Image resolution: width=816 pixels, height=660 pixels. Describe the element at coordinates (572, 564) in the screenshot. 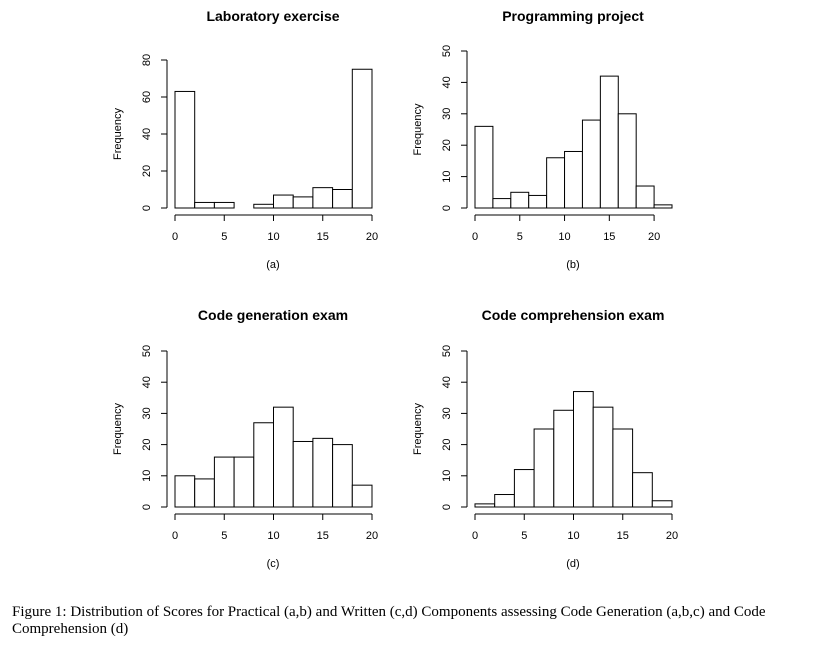

I see `panel-subcaption: (d)` at that location.